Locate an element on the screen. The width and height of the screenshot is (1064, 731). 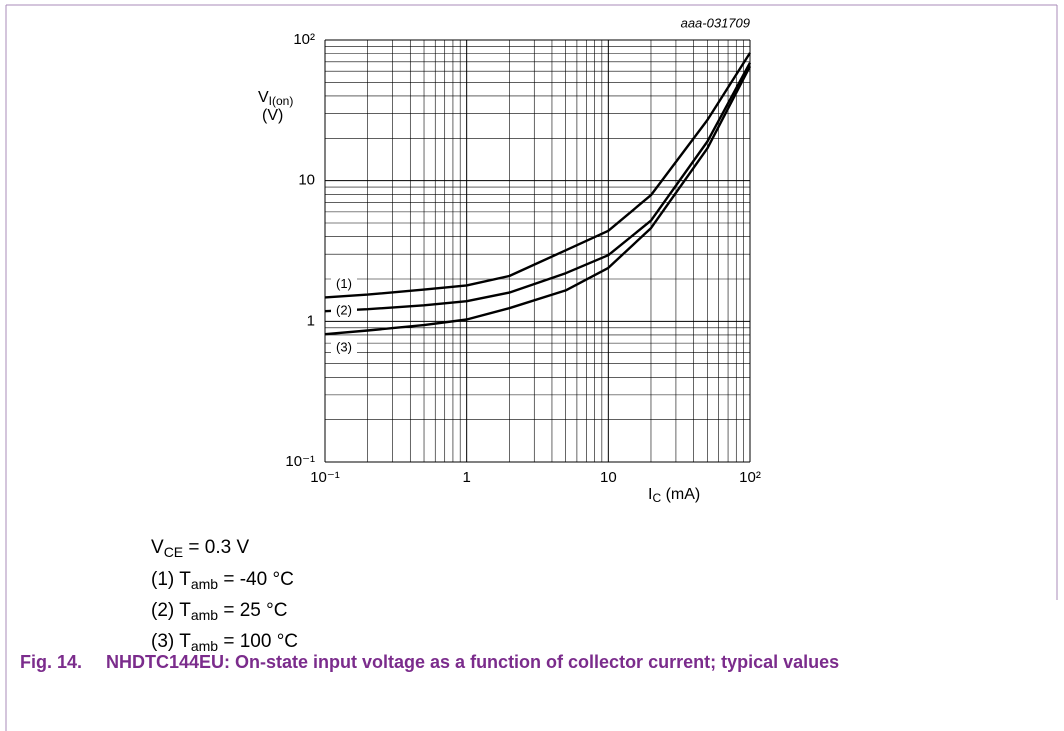
y-axis-label: VI(on) is located at coordinates (275, 98).